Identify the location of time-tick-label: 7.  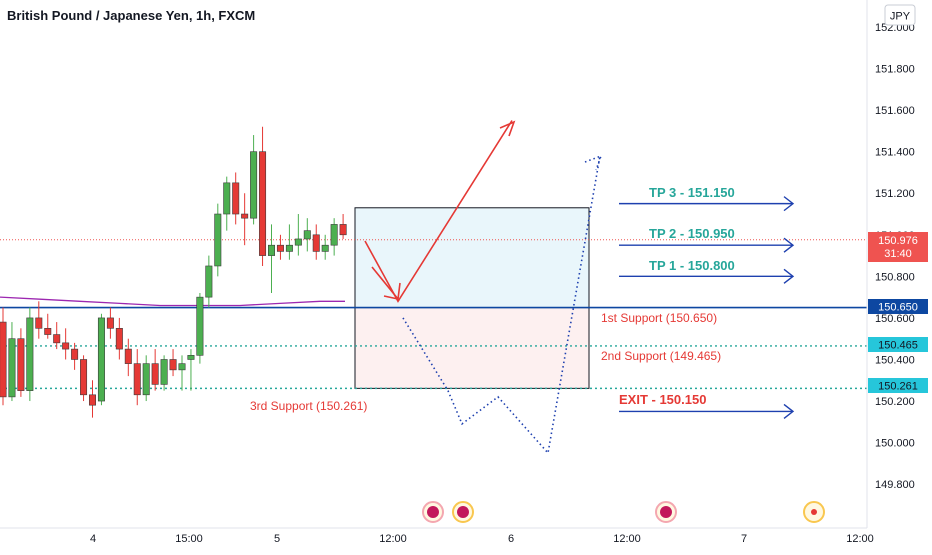
(744, 539).